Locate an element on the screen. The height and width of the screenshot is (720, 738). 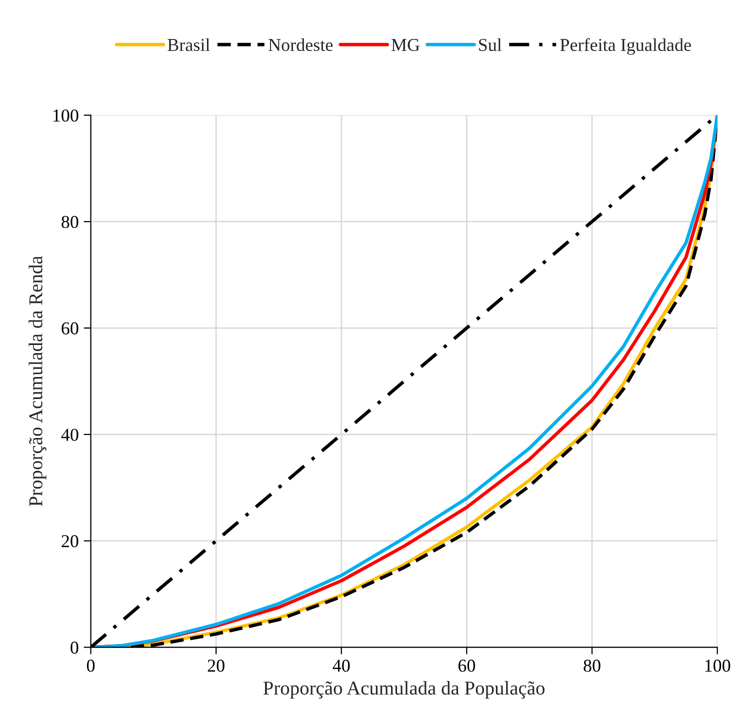
legend-label: Perfeita Igualdade is located at coordinates (625, 46).